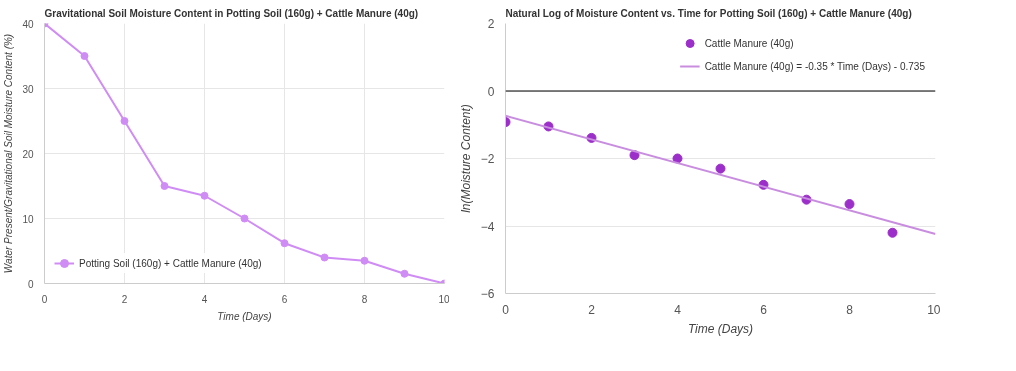  Describe the element at coordinates (491, 24) in the screenshot. I see `y-tick-label: 2` at that location.